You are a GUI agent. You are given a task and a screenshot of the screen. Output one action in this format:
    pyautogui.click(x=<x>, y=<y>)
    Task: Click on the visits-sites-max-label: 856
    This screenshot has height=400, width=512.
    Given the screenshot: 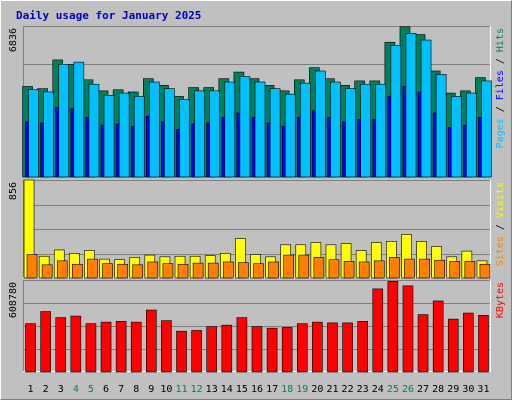 What is the action you would take?
    pyautogui.click(x=13, y=191)
    